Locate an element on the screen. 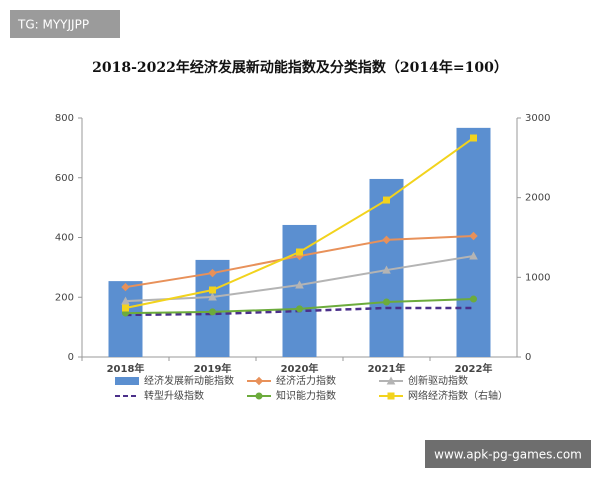 Image resolution: width=600 pixels, height=480 pixels. watermark: www.apk-pg-games.com is located at coordinates (508, 455).